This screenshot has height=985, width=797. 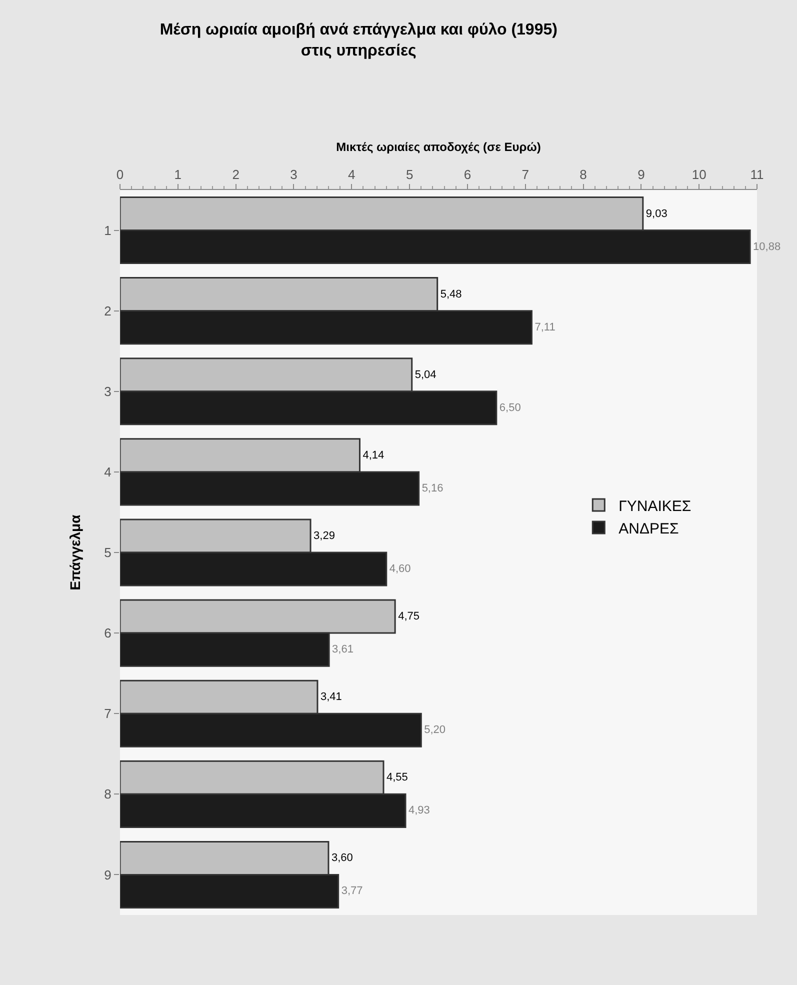 I want to click on x-tick-label: 7, so click(x=525, y=174).